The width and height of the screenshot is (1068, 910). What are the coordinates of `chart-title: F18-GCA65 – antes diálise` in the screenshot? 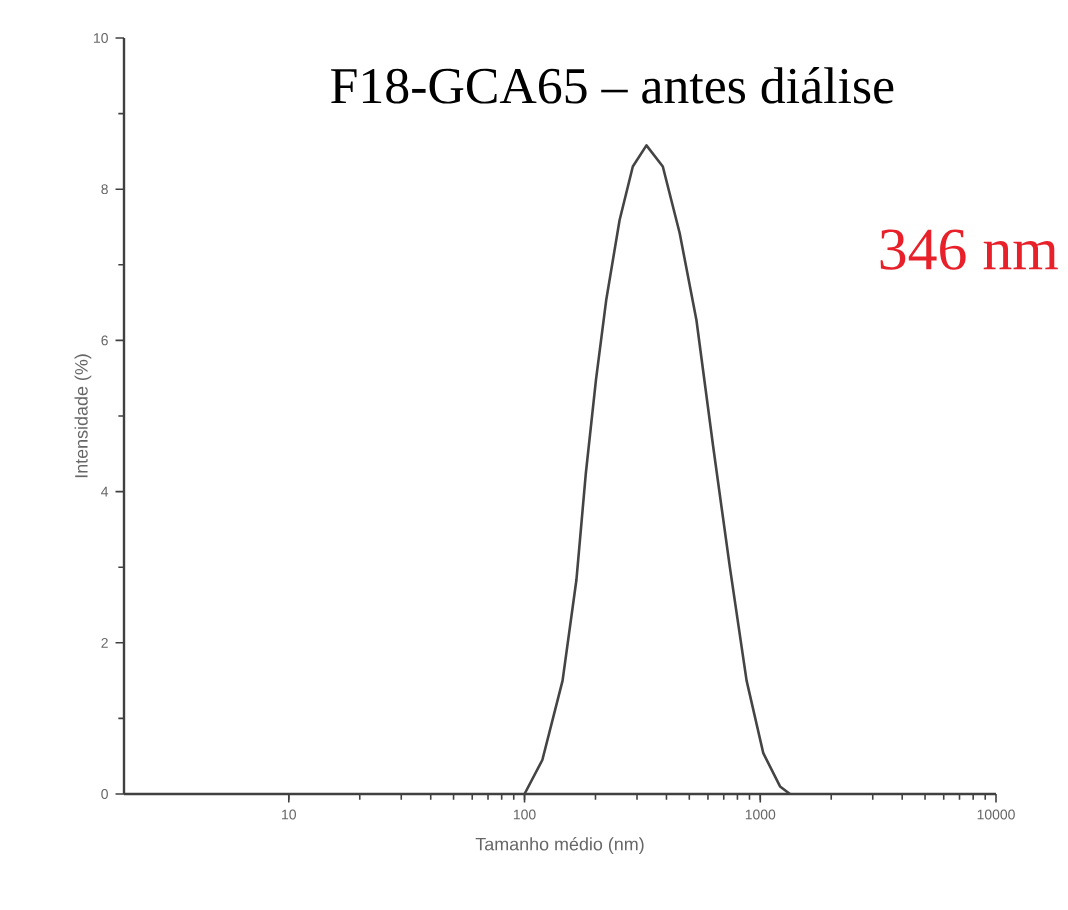 It's located at (612, 85).